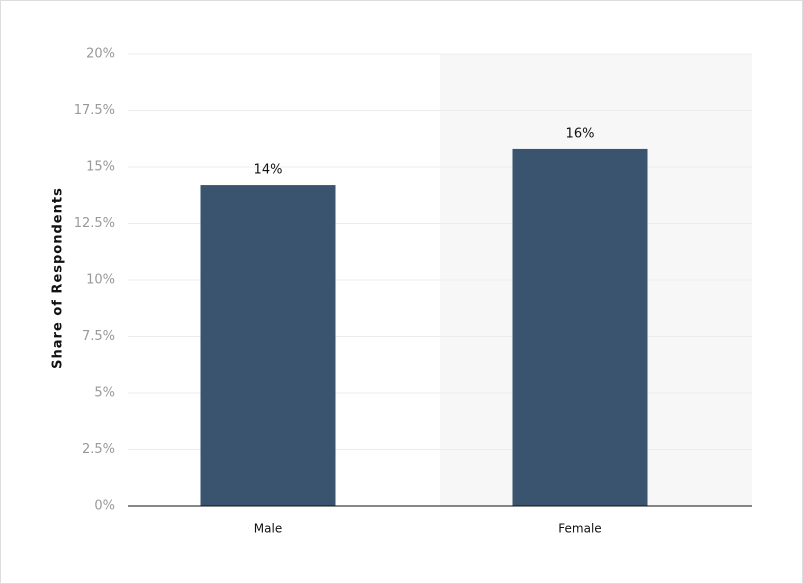 The height and width of the screenshot is (584, 803). What do you see at coordinates (94, 223) in the screenshot?
I see `y-tick-label: 12.5%` at bounding box center [94, 223].